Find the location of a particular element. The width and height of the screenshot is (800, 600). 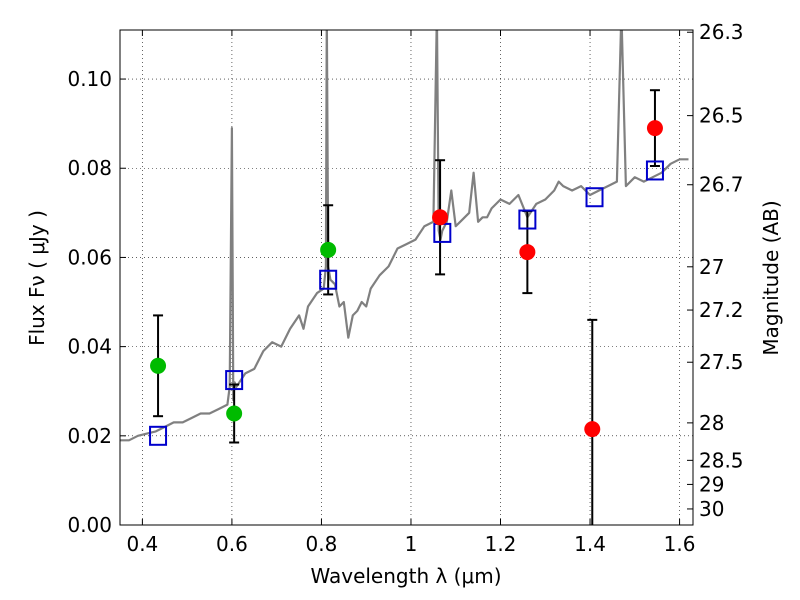

right-tick-label: 28.5 is located at coordinates (721, 460).